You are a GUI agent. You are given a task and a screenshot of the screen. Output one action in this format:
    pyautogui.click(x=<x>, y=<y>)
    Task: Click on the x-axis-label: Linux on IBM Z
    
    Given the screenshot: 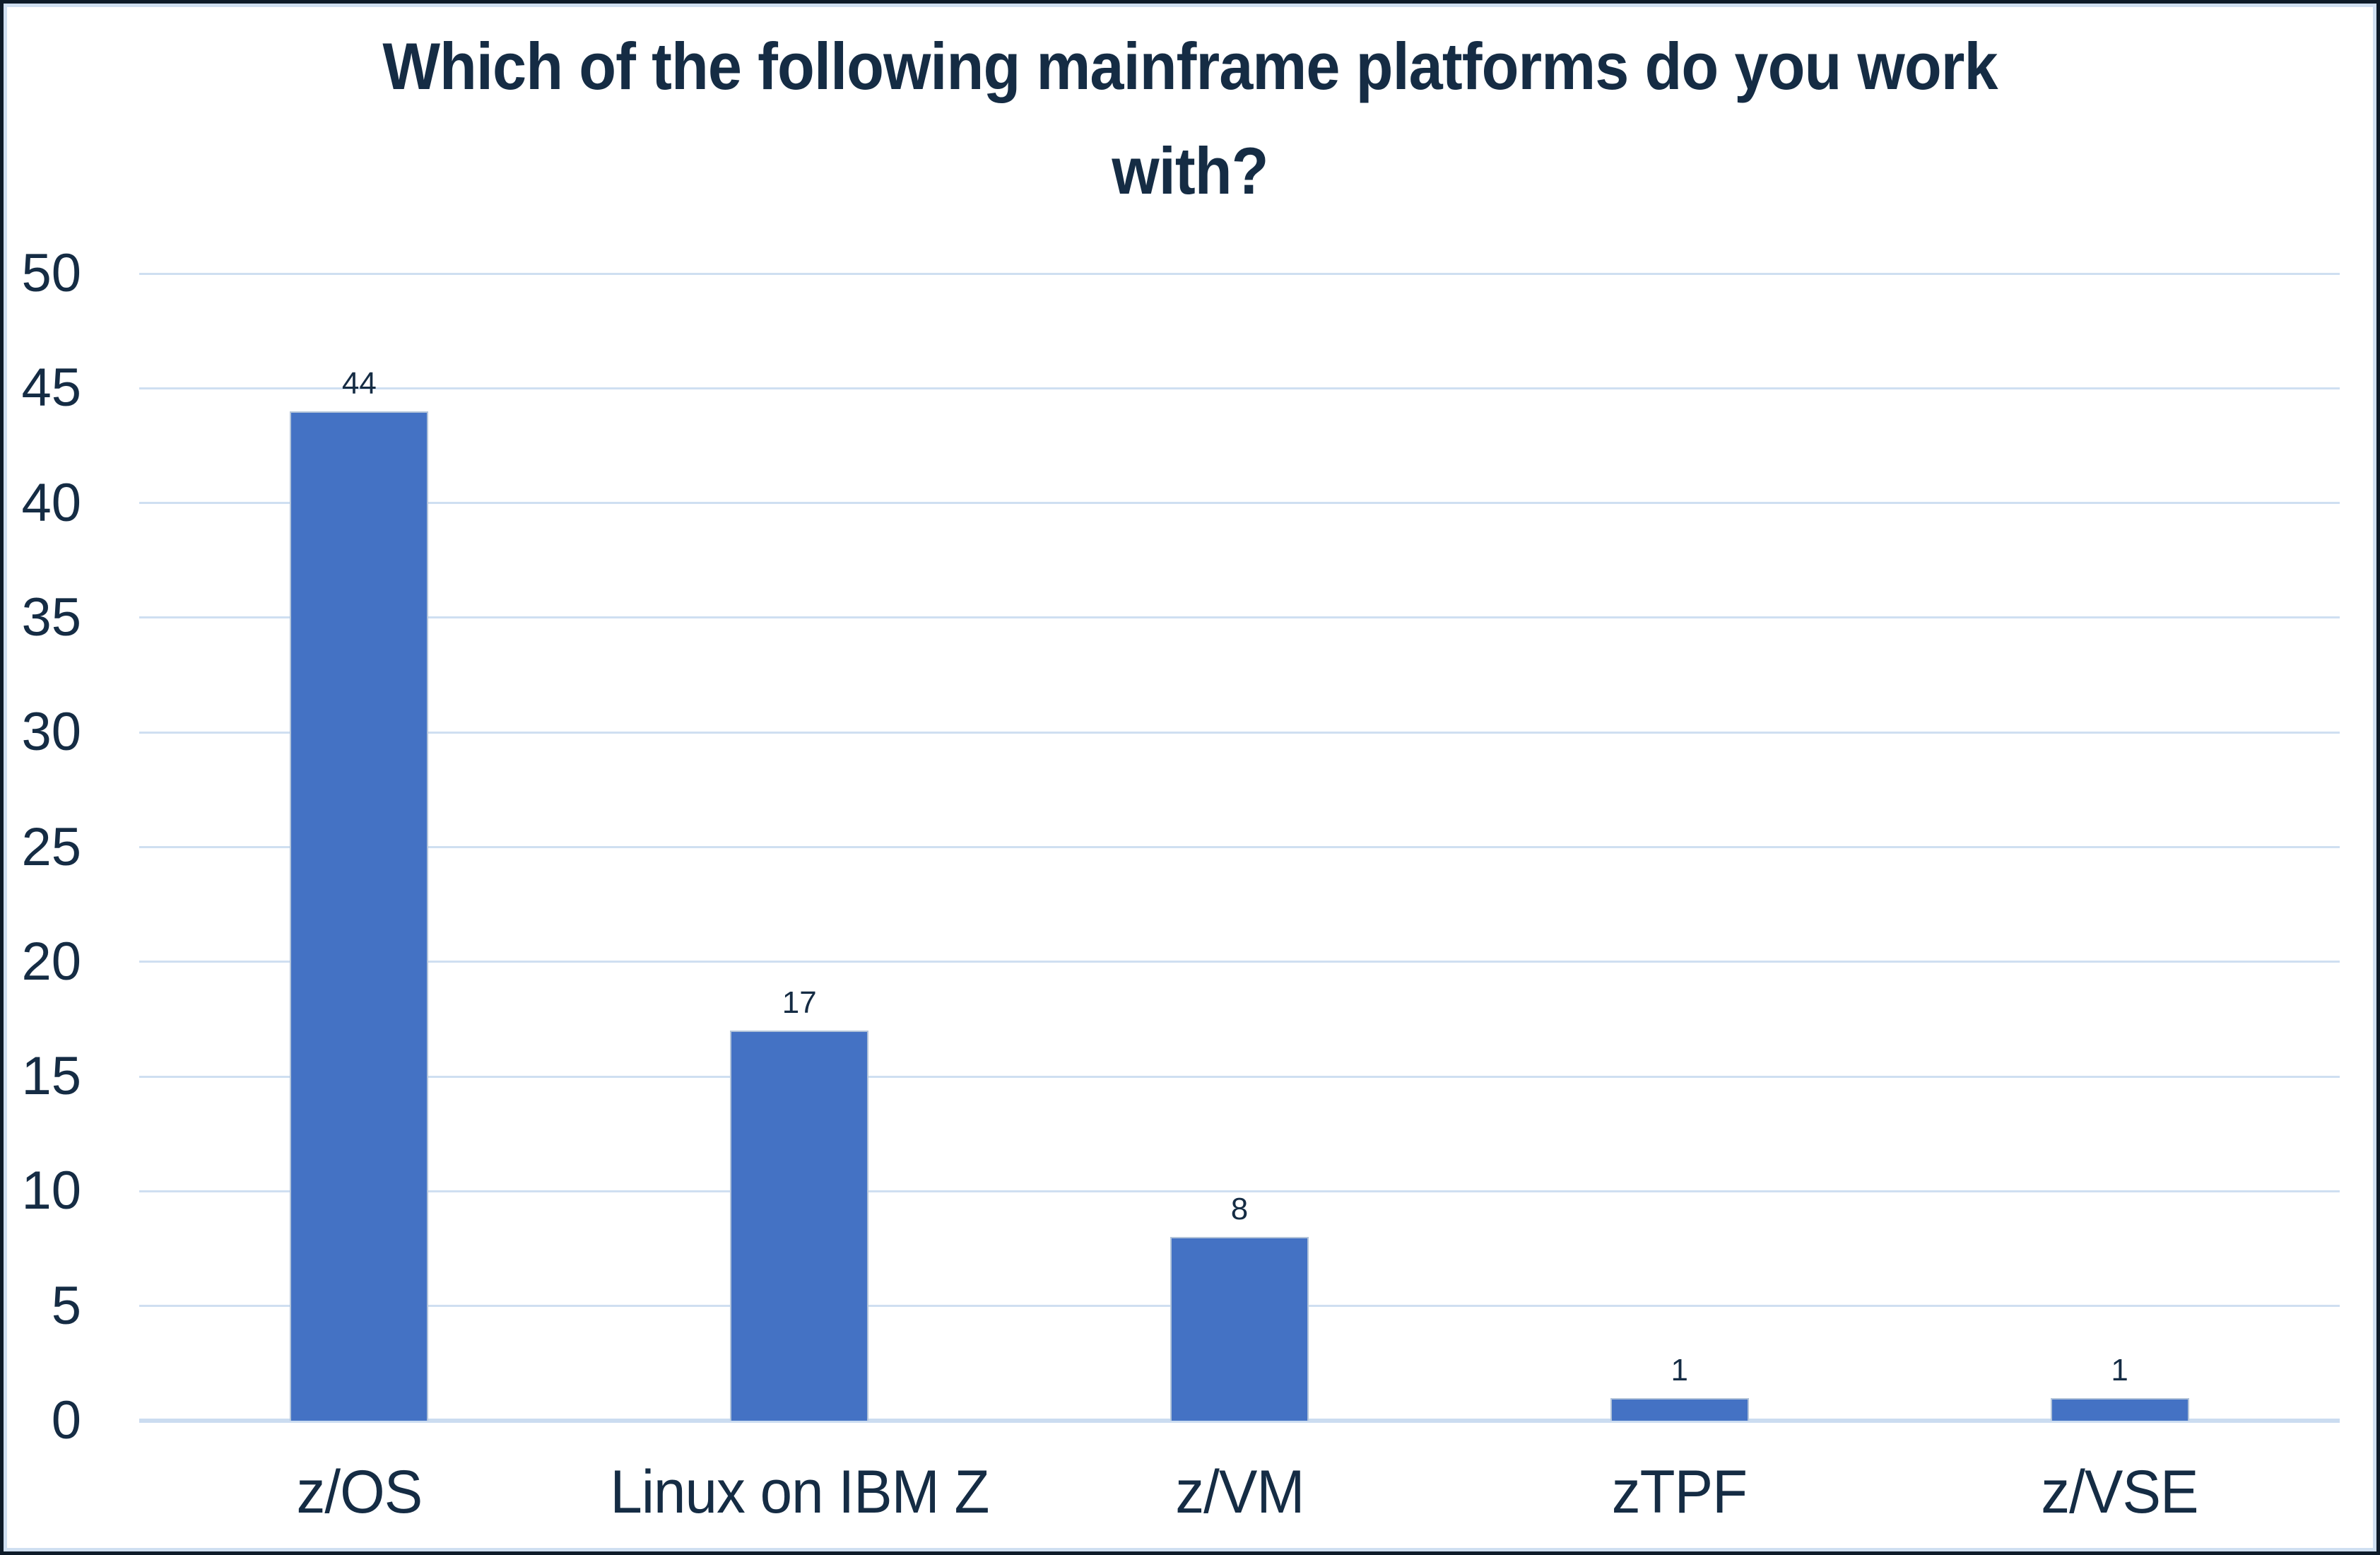 What is the action you would take?
    pyautogui.click(x=800, y=1492)
    